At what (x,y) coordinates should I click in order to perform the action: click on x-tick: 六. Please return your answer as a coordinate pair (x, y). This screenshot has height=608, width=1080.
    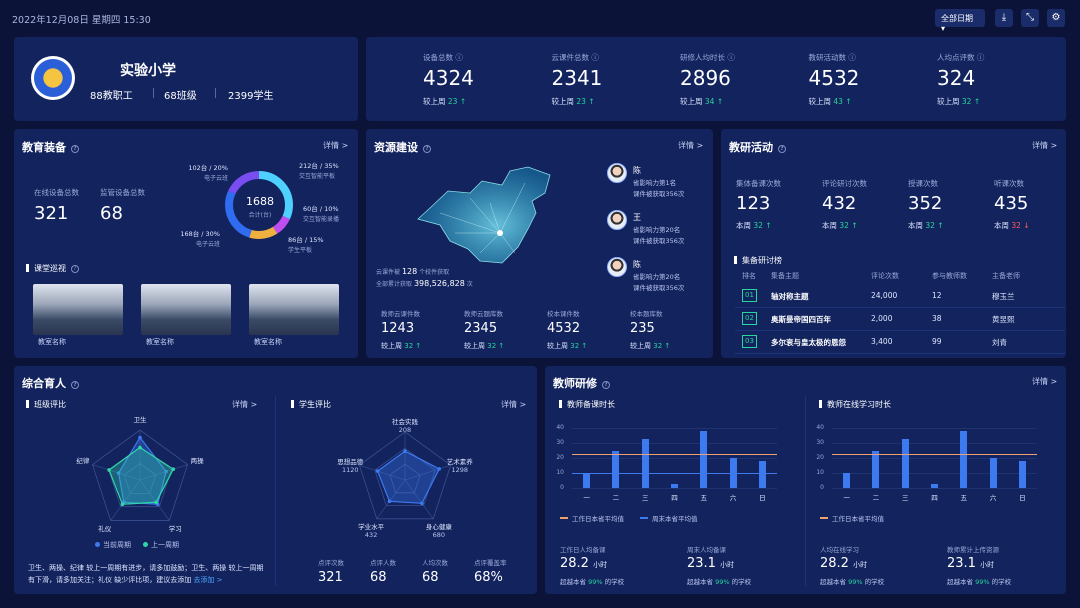
    Looking at the image, I should click on (733, 498).